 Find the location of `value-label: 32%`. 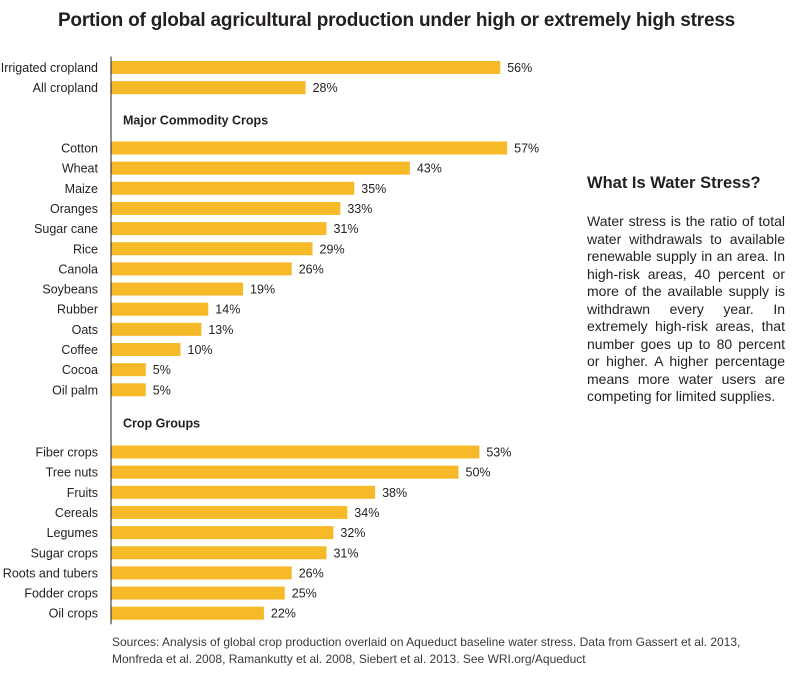

value-label: 32% is located at coordinates (352, 533).